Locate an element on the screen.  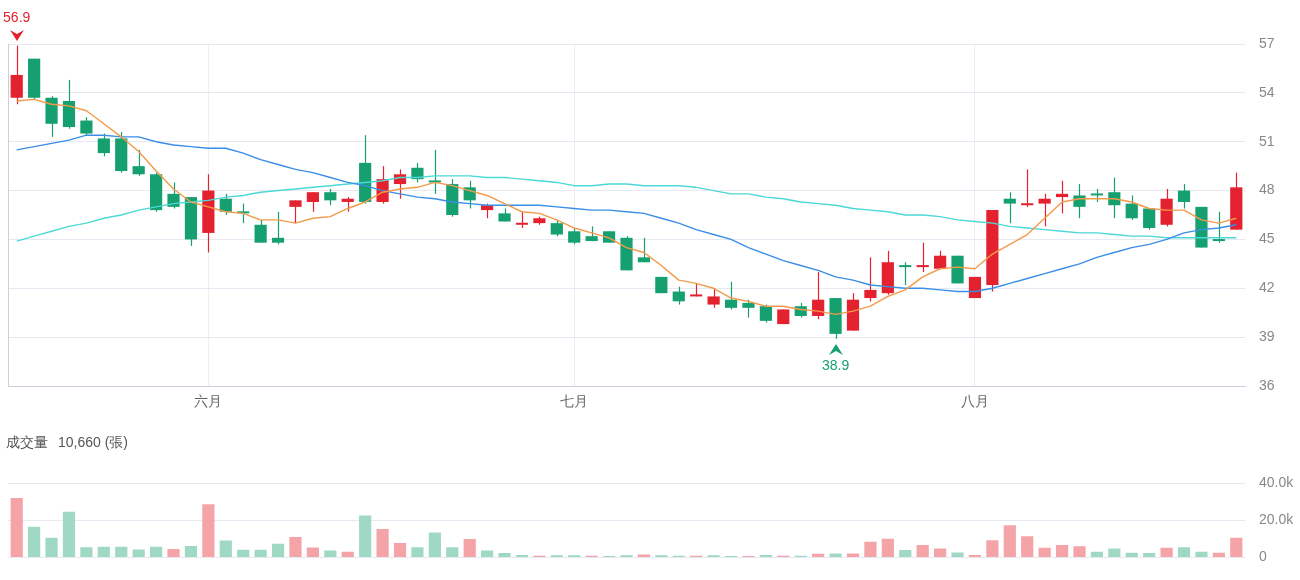
x-tick-label: 七月 is located at coordinates (574, 401).